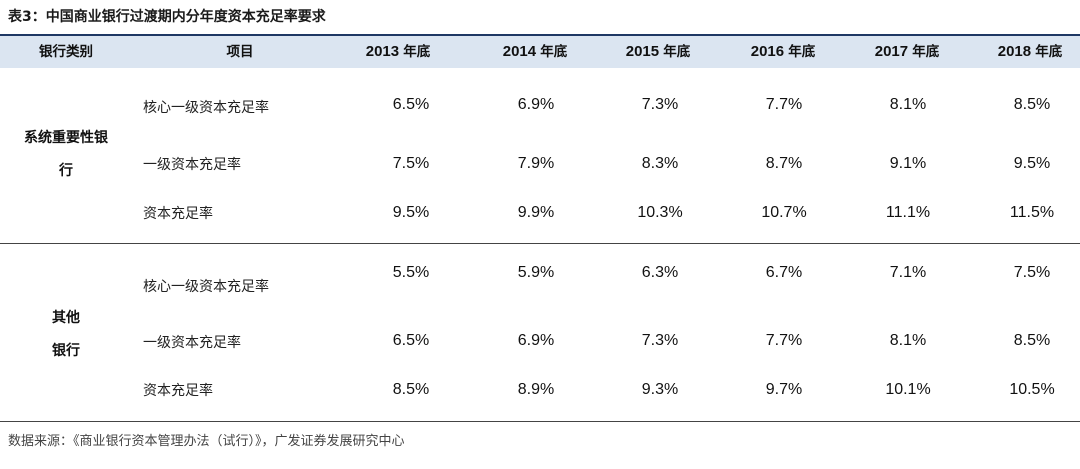  Describe the element at coordinates (206, 441) in the screenshot. I see `source-note: 数据来源：《商业银行资本管理办法（试行）》，广发证券发展研究中心` at that location.